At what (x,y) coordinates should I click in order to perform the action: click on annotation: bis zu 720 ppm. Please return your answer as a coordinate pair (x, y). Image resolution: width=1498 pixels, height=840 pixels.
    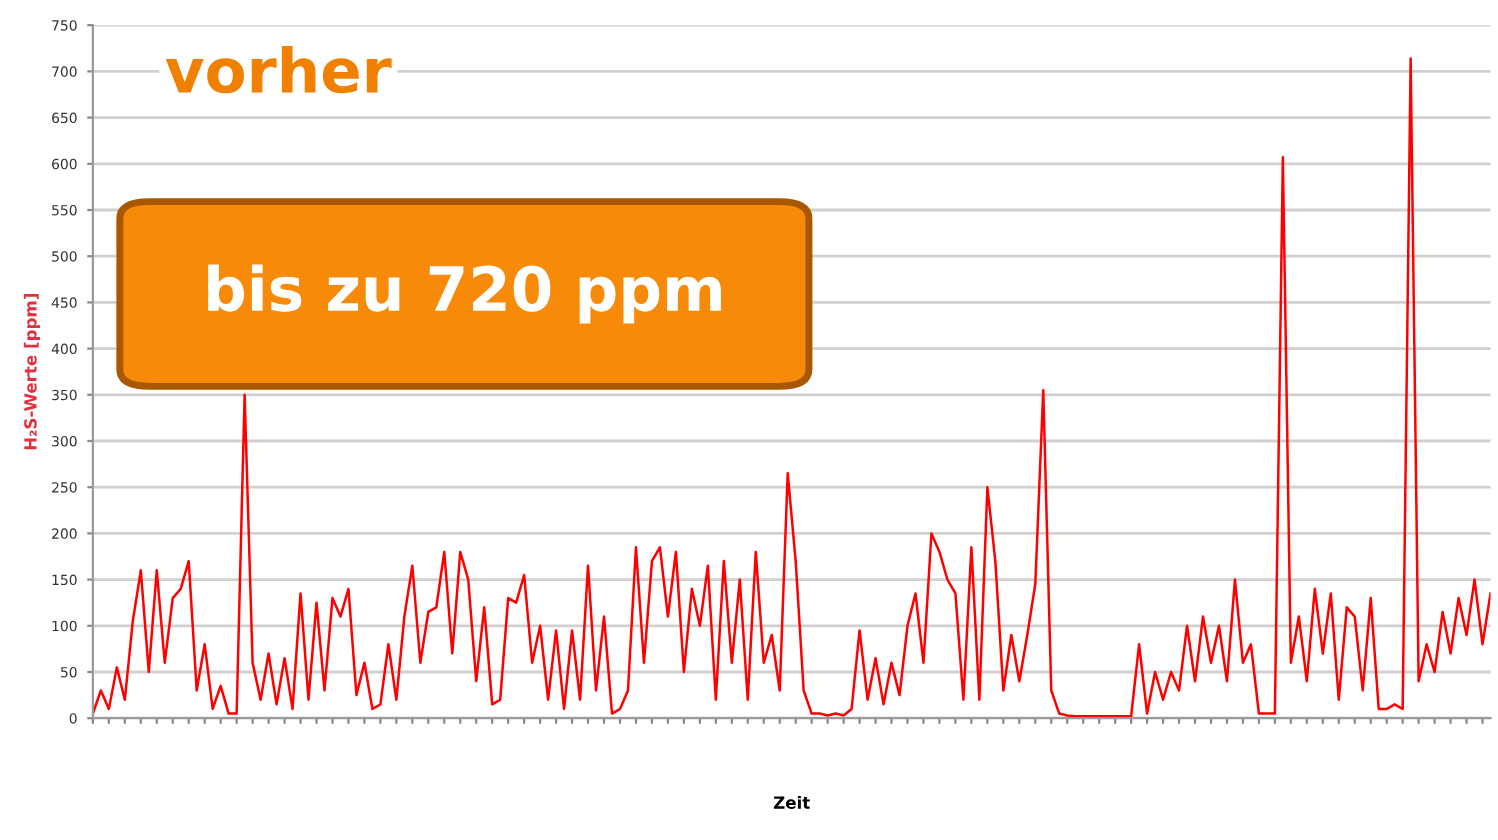
    Looking at the image, I should click on (464, 294).